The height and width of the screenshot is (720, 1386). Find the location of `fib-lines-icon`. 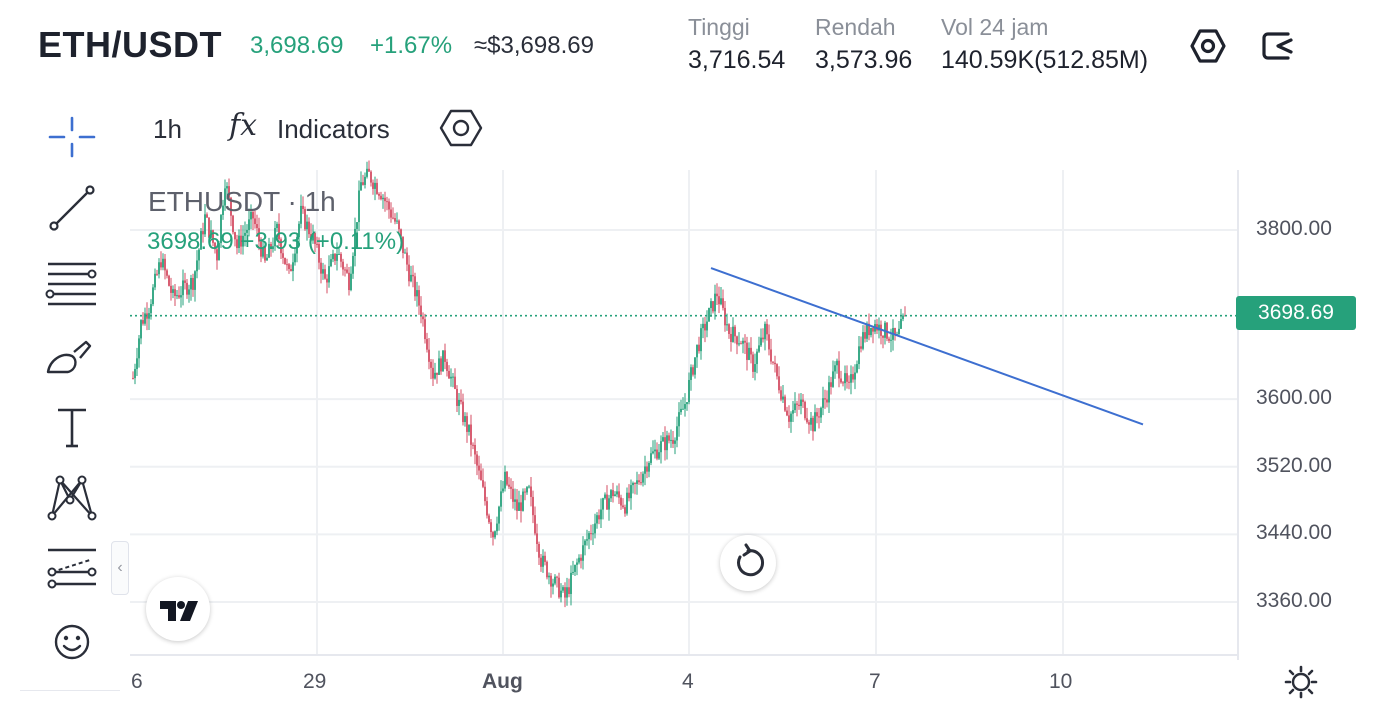

fib-lines-icon is located at coordinates (72, 284).